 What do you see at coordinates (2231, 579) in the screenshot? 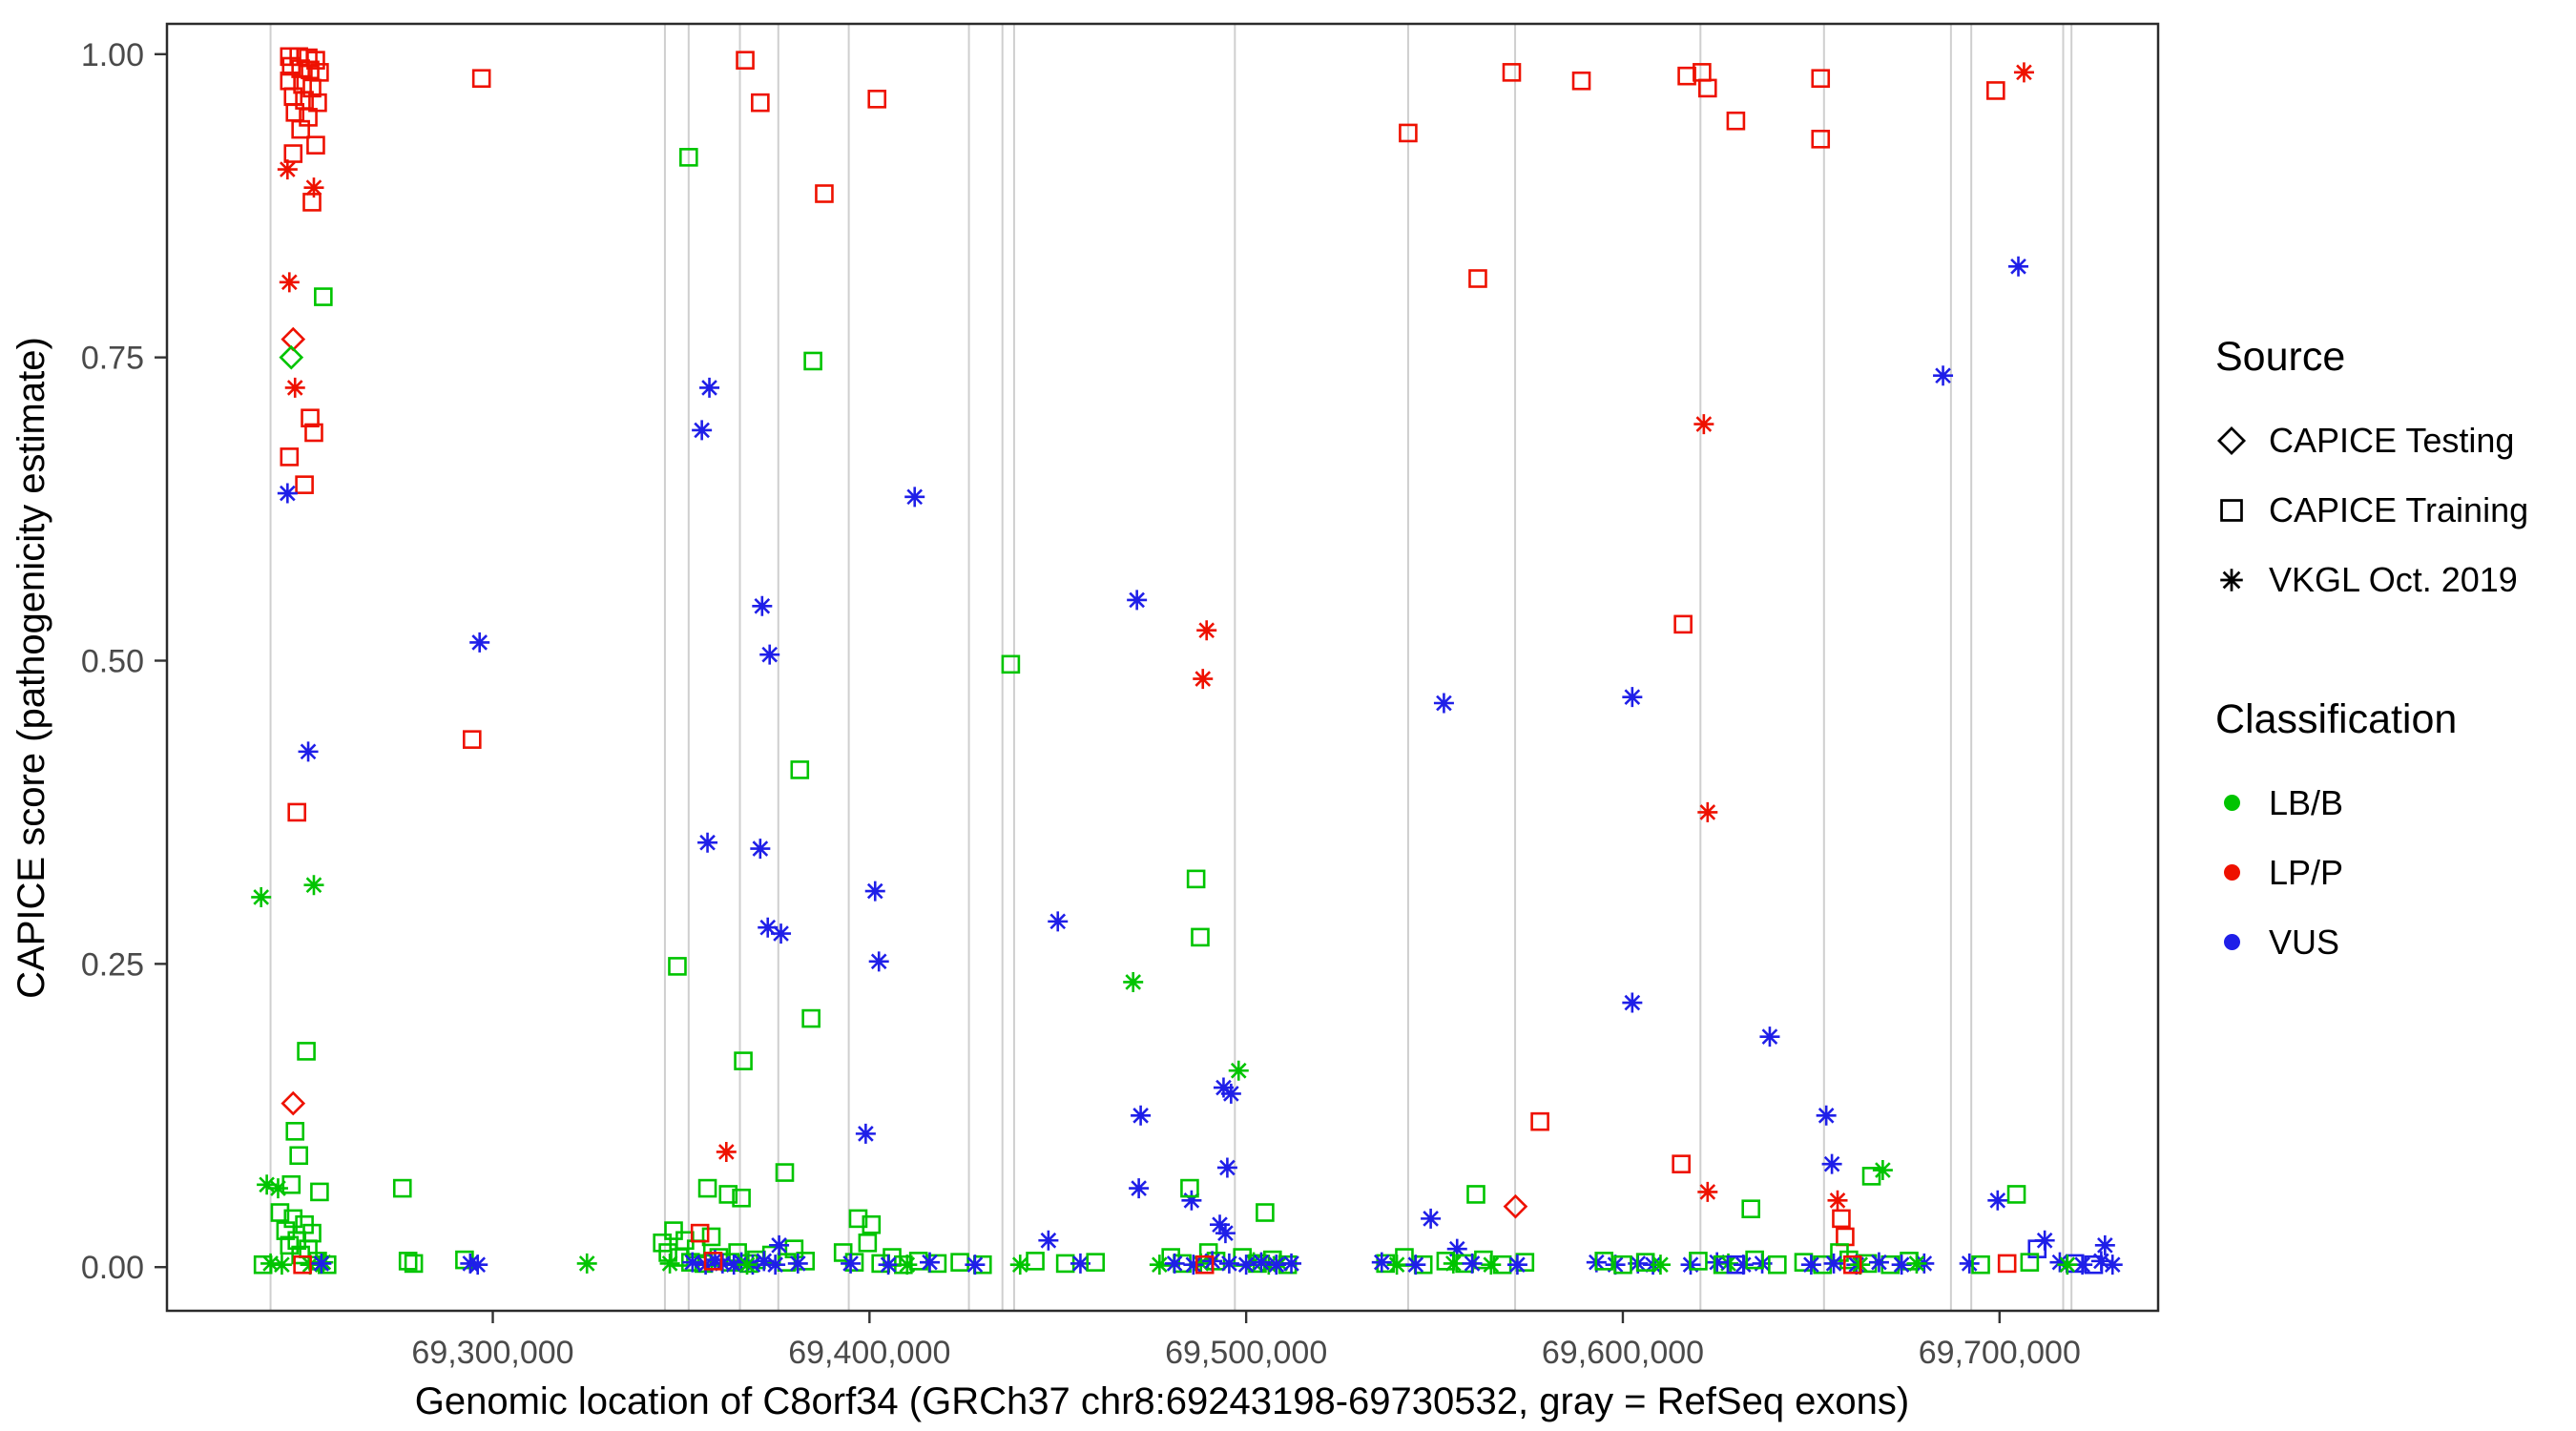
I see `asterisk-icon` at bounding box center [2231, 579].